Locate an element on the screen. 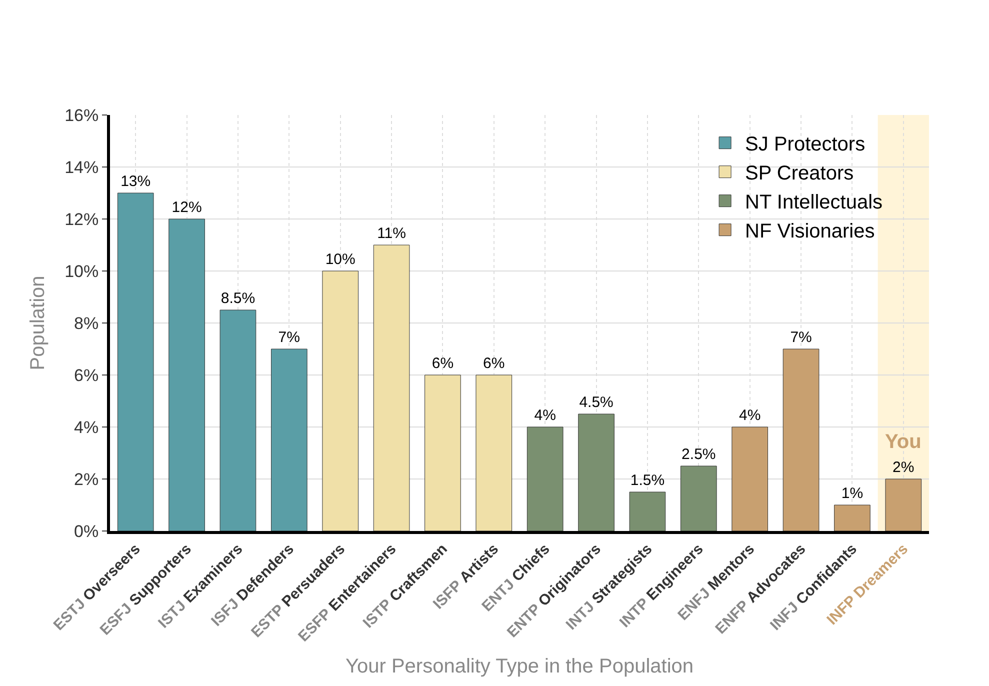  y-tick-label: 0% is located at coordinates (86, 531).